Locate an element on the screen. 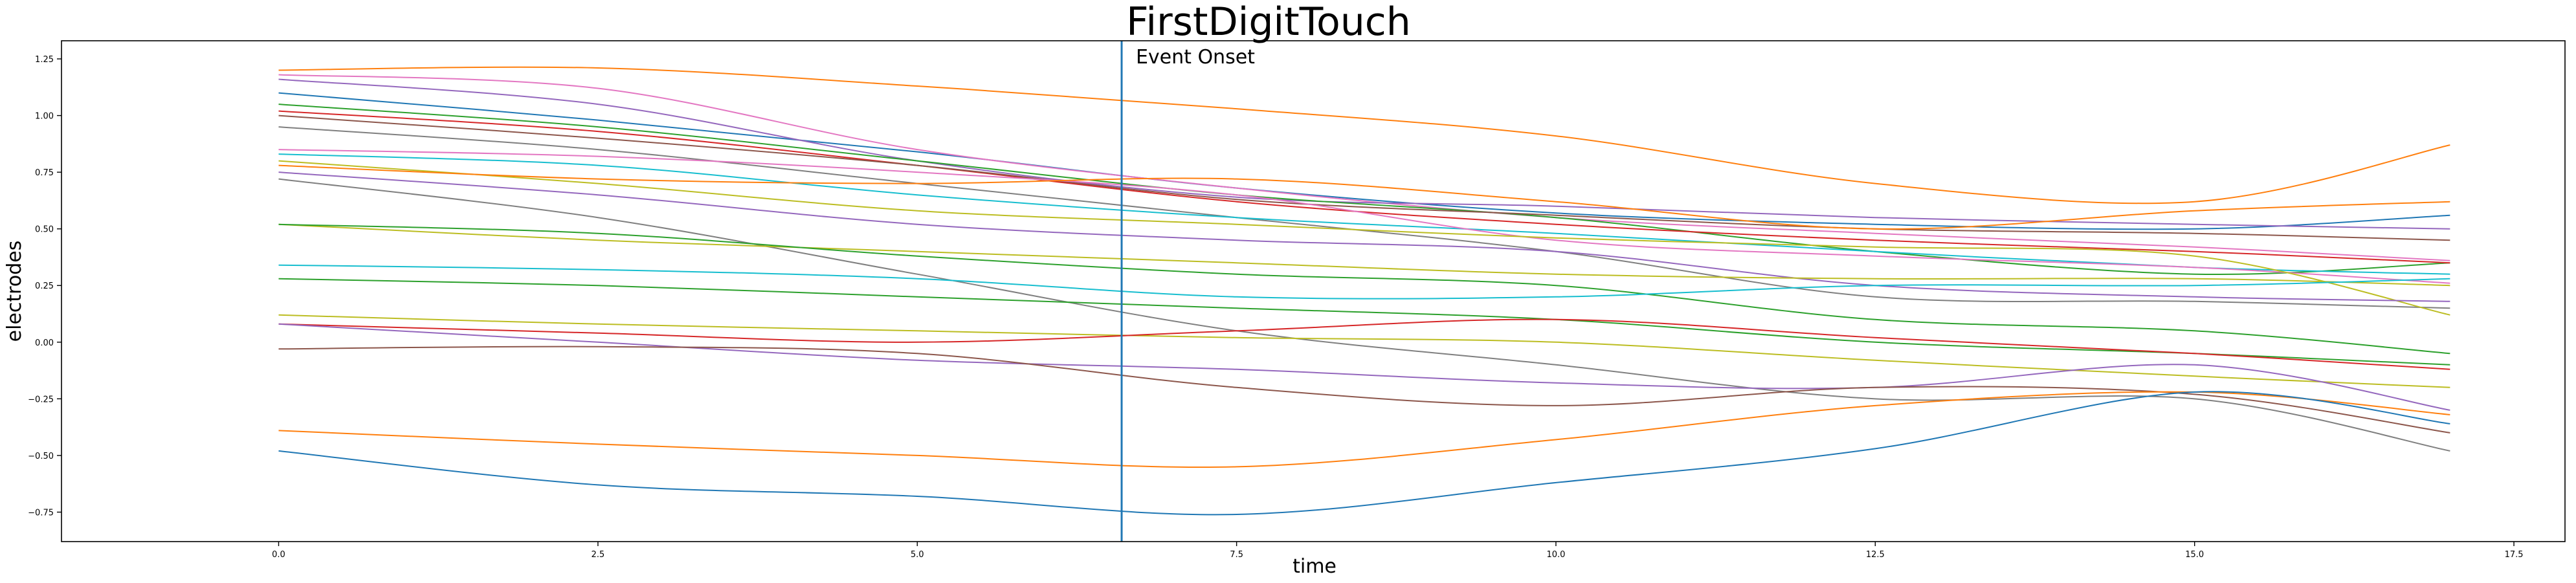  x-tick-label: 0.0 is located at coordinates (278, 555).